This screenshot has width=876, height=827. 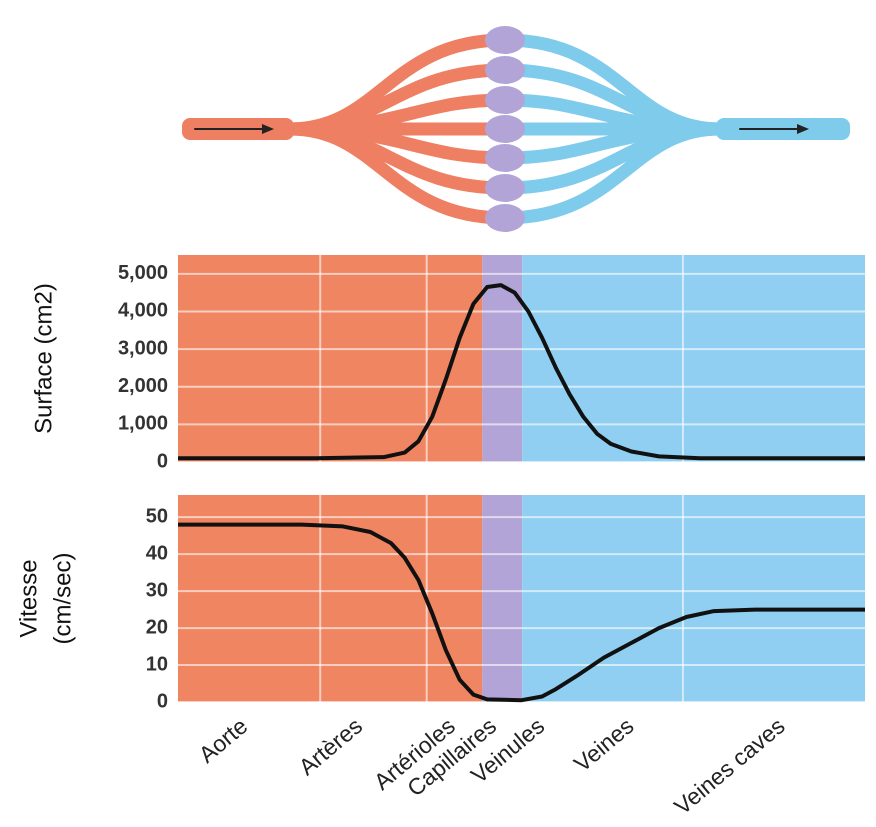 I want to click on y-tick-label: 30, so click(x=157, y=590).